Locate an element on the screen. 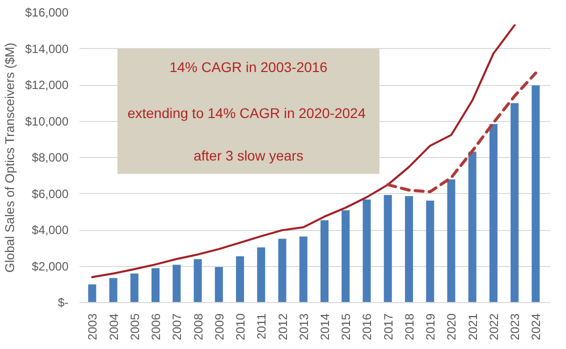  x-tick-label: 2017 is located at coordinates (388, 326).